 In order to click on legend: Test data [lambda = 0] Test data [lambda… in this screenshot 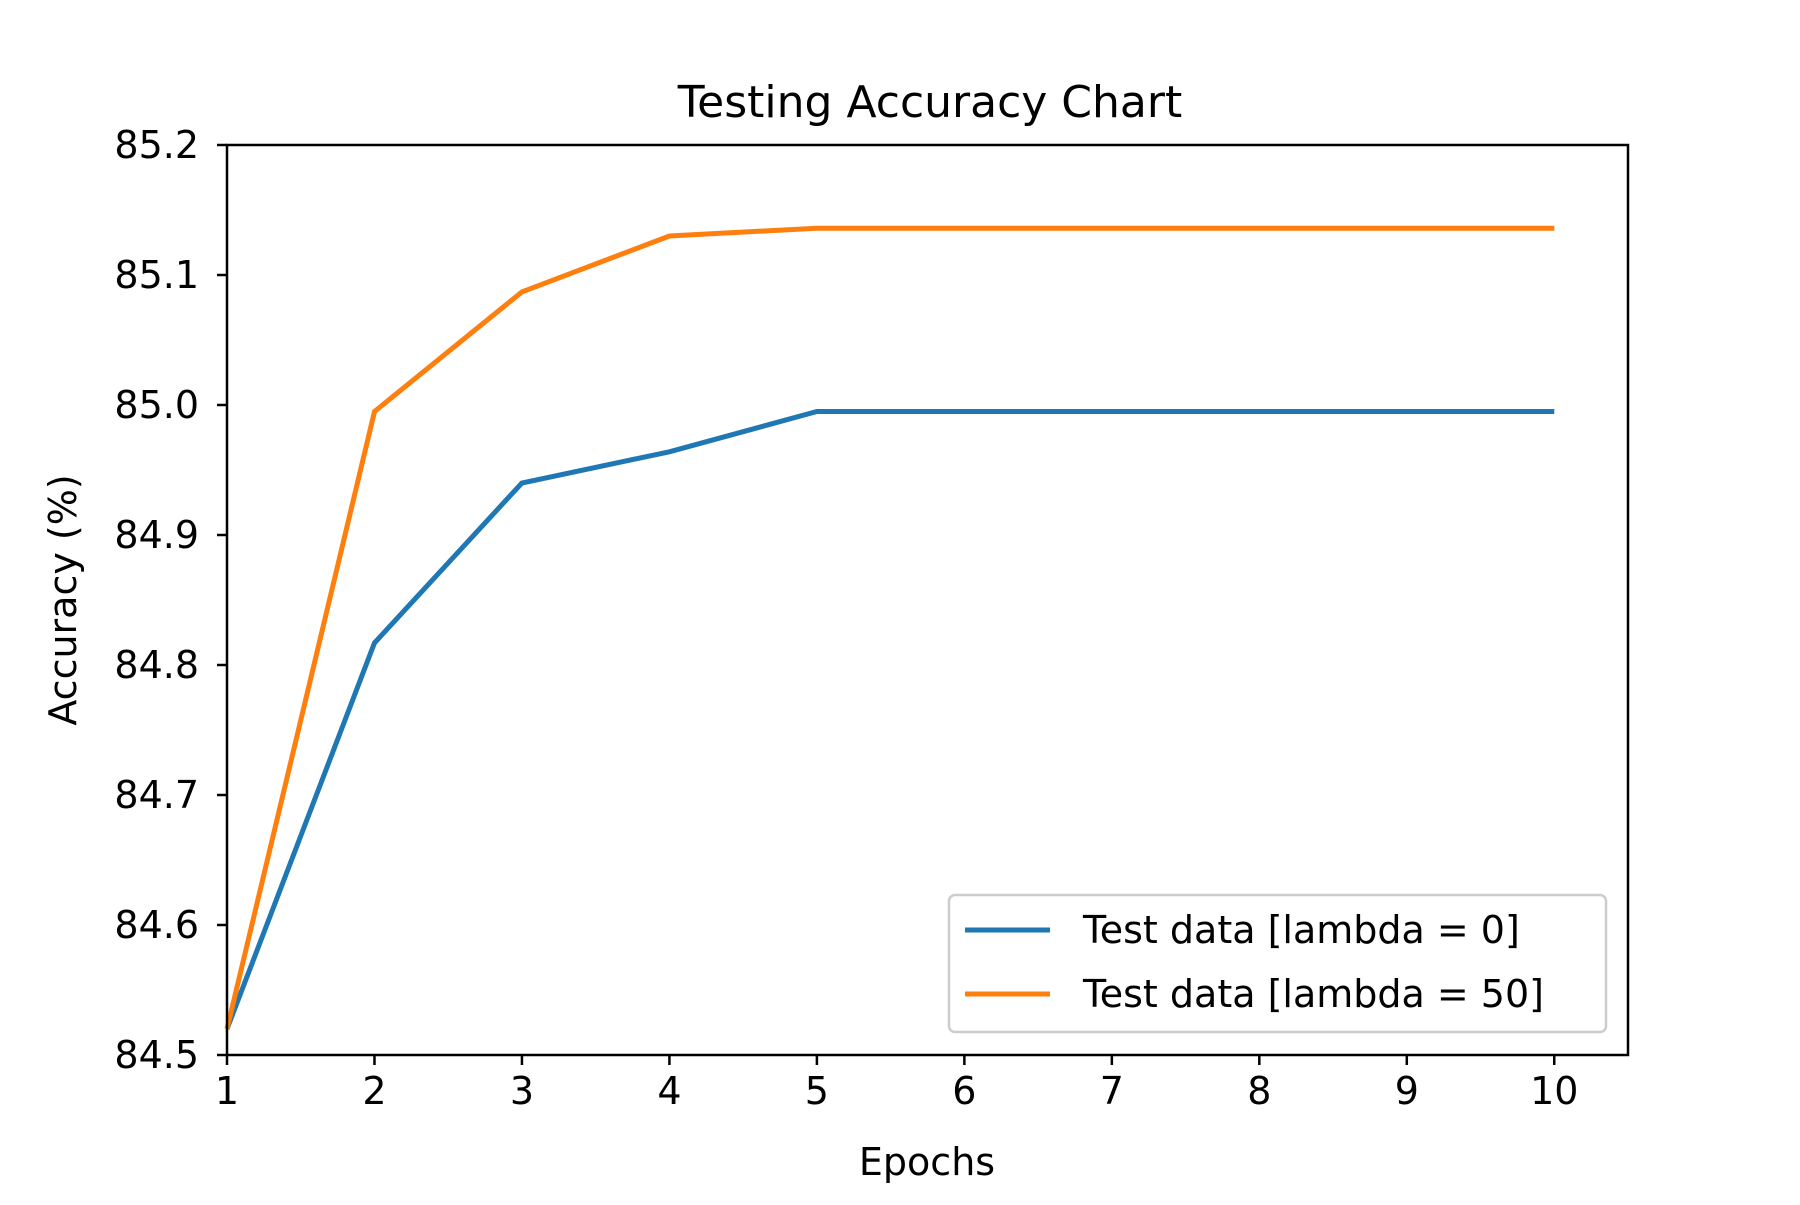, I will do `click(1277, 963)`.